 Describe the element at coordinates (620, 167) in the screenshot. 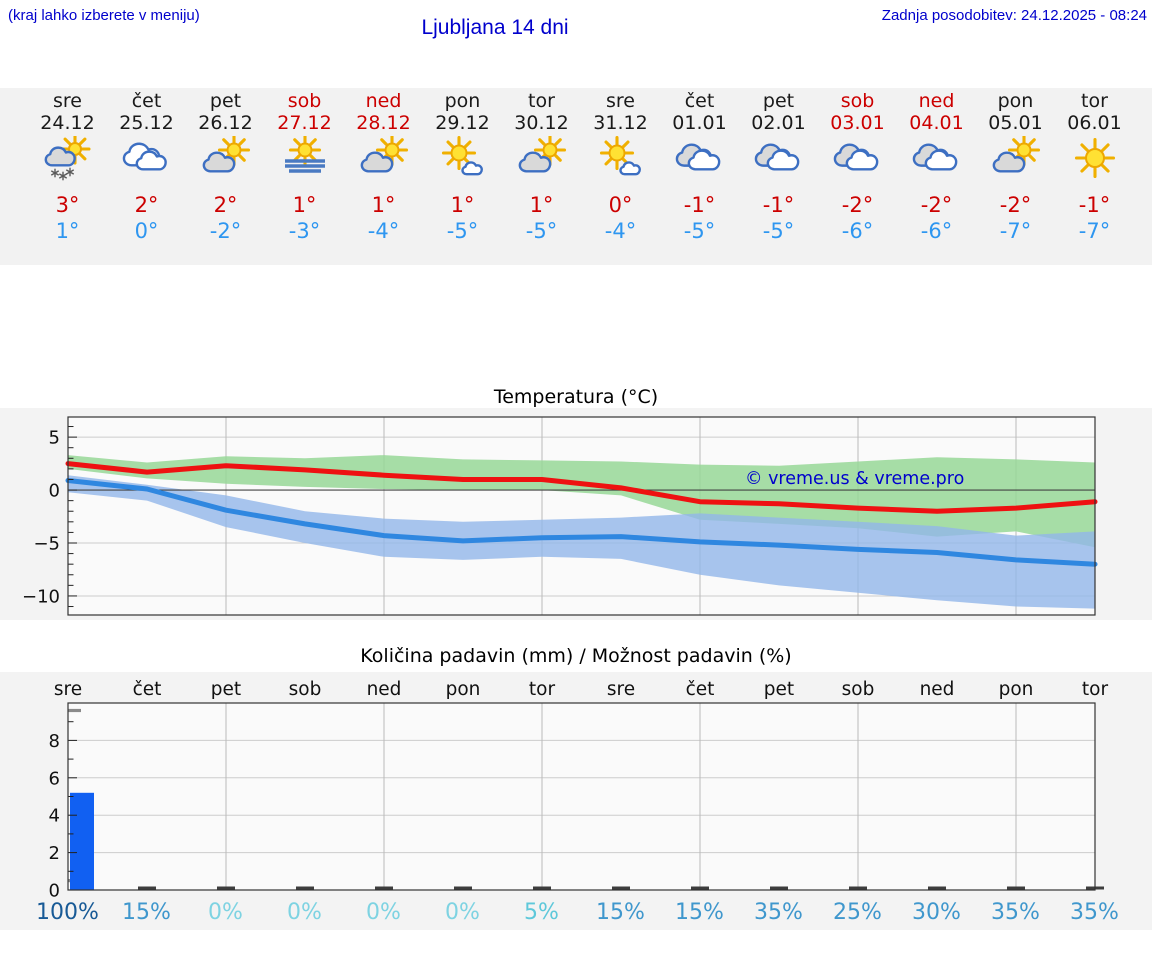

I see `forecast-day-column: sre 31.12 0° -4°` at that location.